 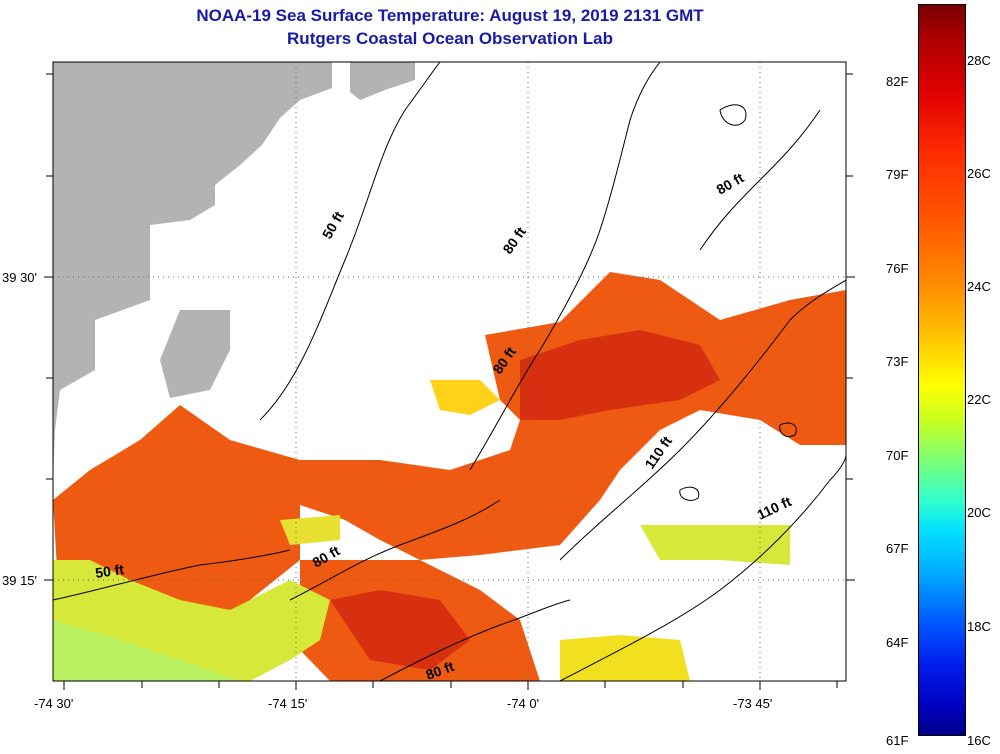 What do you see at coordinates (979, 399) in the screenshot?
I see `colorbar-c-label: 22C` at bounding box center [979, 399].